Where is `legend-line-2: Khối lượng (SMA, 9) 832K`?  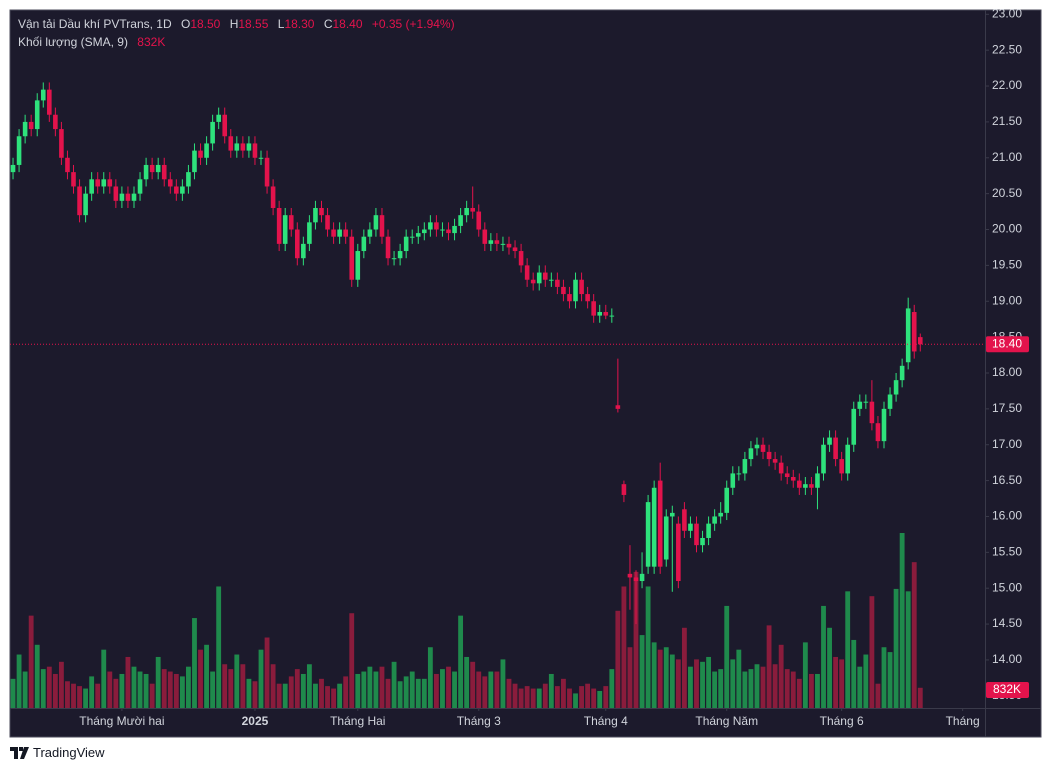 legend-line-2: Khối lượng (SMA, 9) 832K is located at coordinates (91, 42).